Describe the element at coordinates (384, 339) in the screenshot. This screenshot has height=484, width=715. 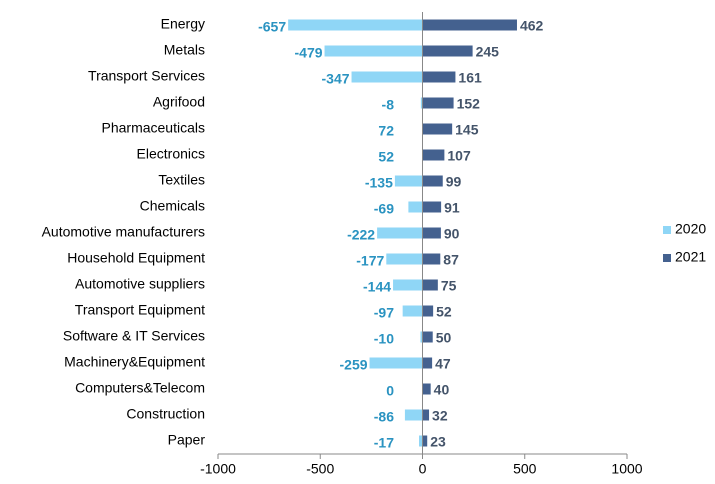
I see `value-label: -10` at that location.